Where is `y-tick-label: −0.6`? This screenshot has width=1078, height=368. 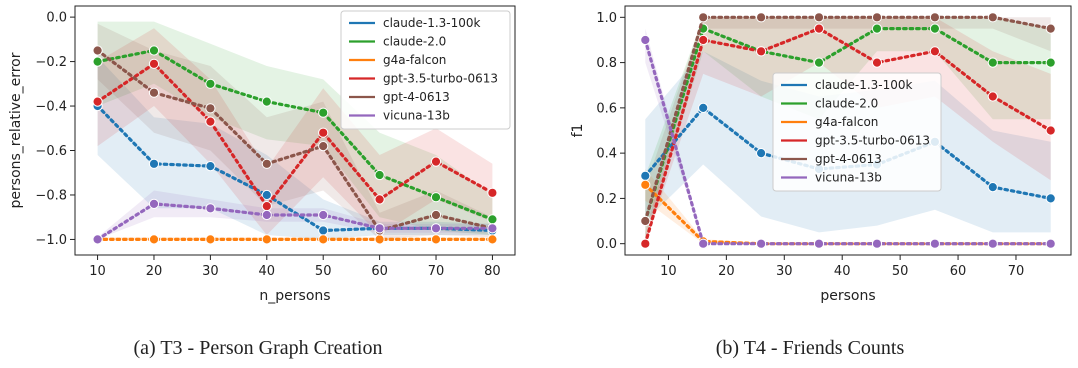 y-tick-label: −0.6 is located at coordinates (51, 151).